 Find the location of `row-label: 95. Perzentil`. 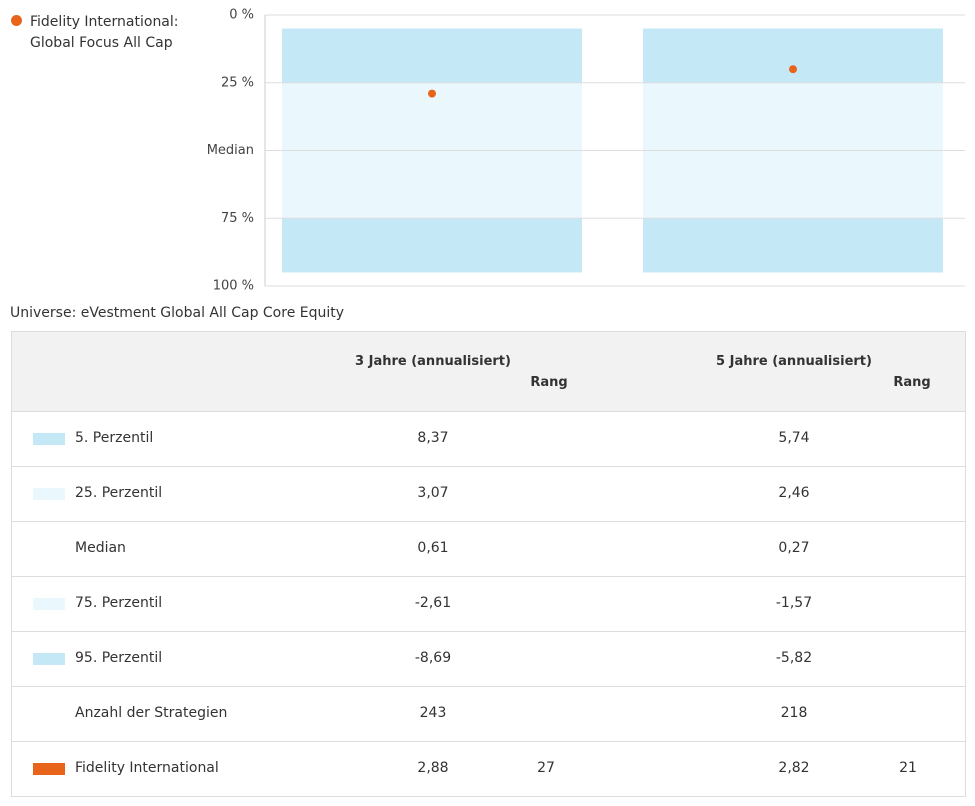

row-label: 95. Perzentil is located at coordinates (119, 658).